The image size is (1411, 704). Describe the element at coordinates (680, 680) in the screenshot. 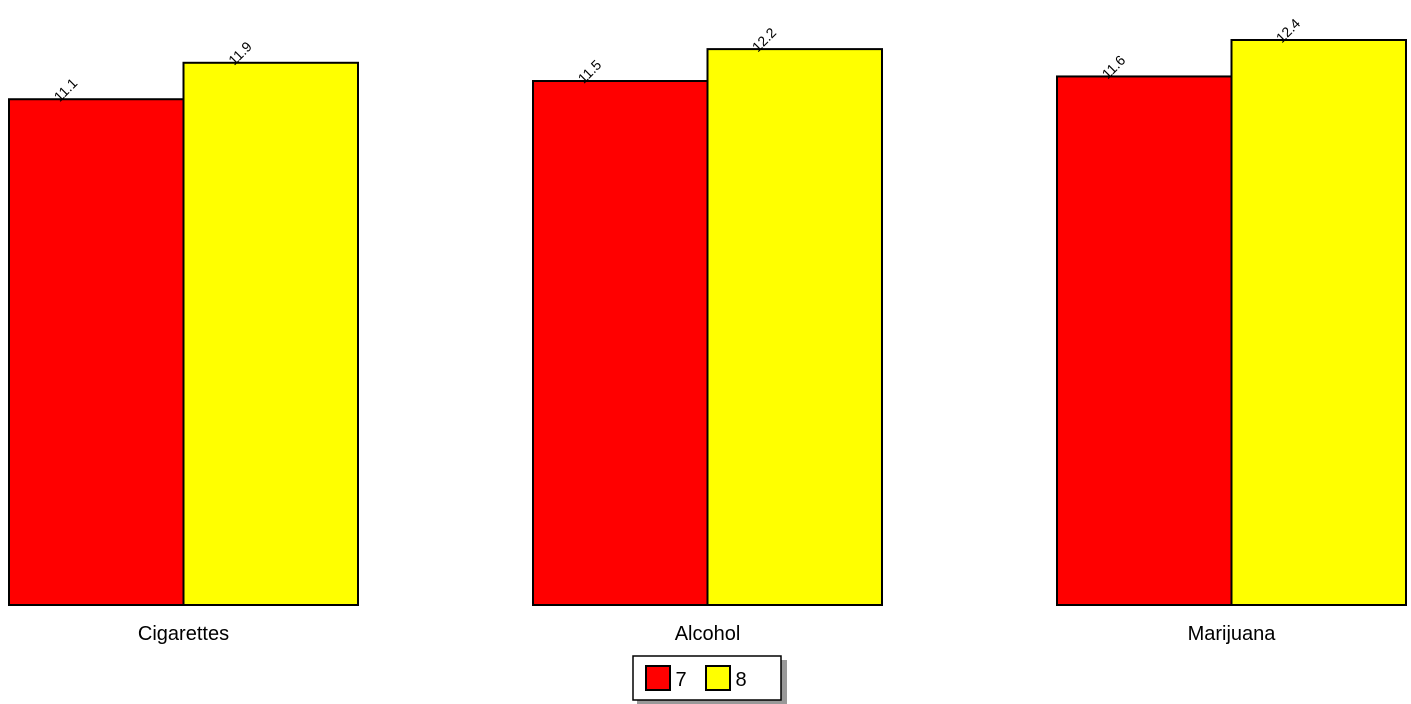

I see `legend-label-series-7: 7` at that location.